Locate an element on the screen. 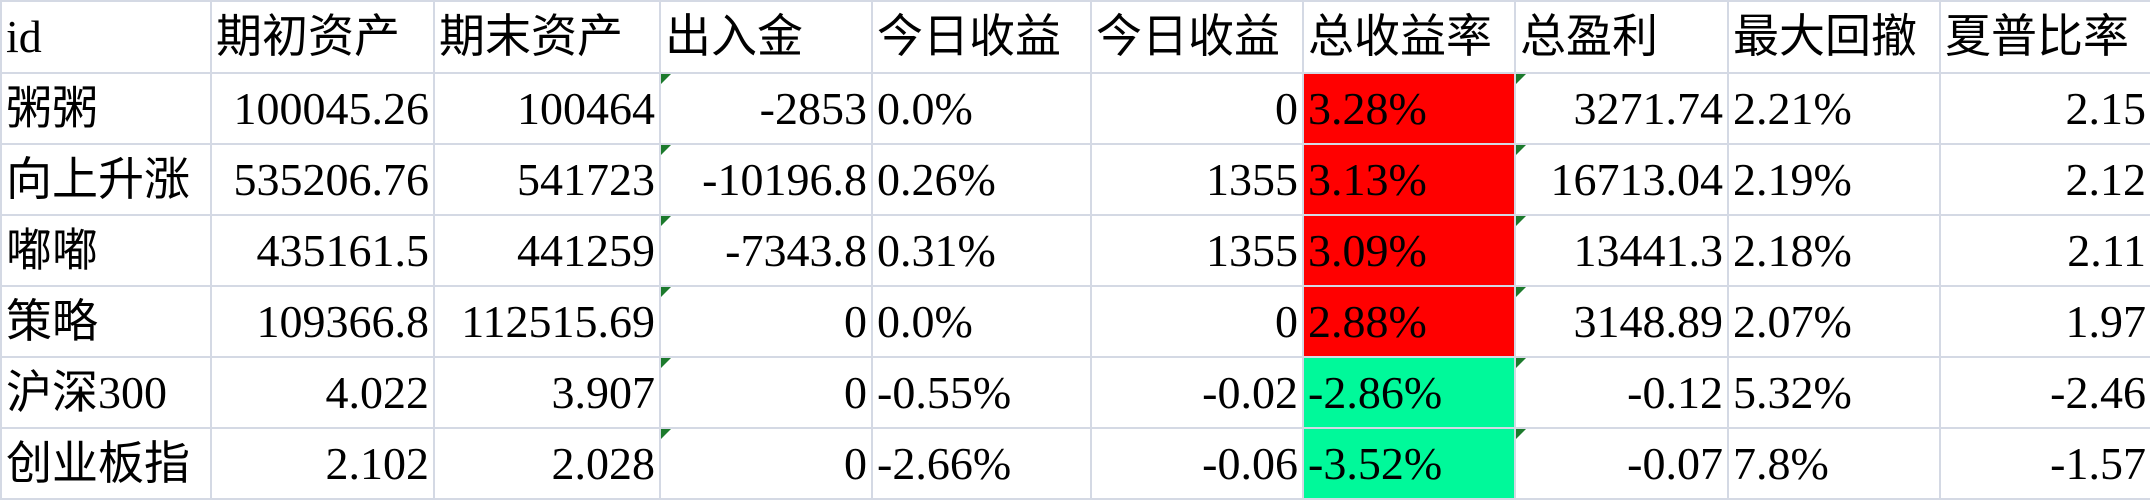  cell-end-assets: 112515.69 is located at coordinates (547, 321).